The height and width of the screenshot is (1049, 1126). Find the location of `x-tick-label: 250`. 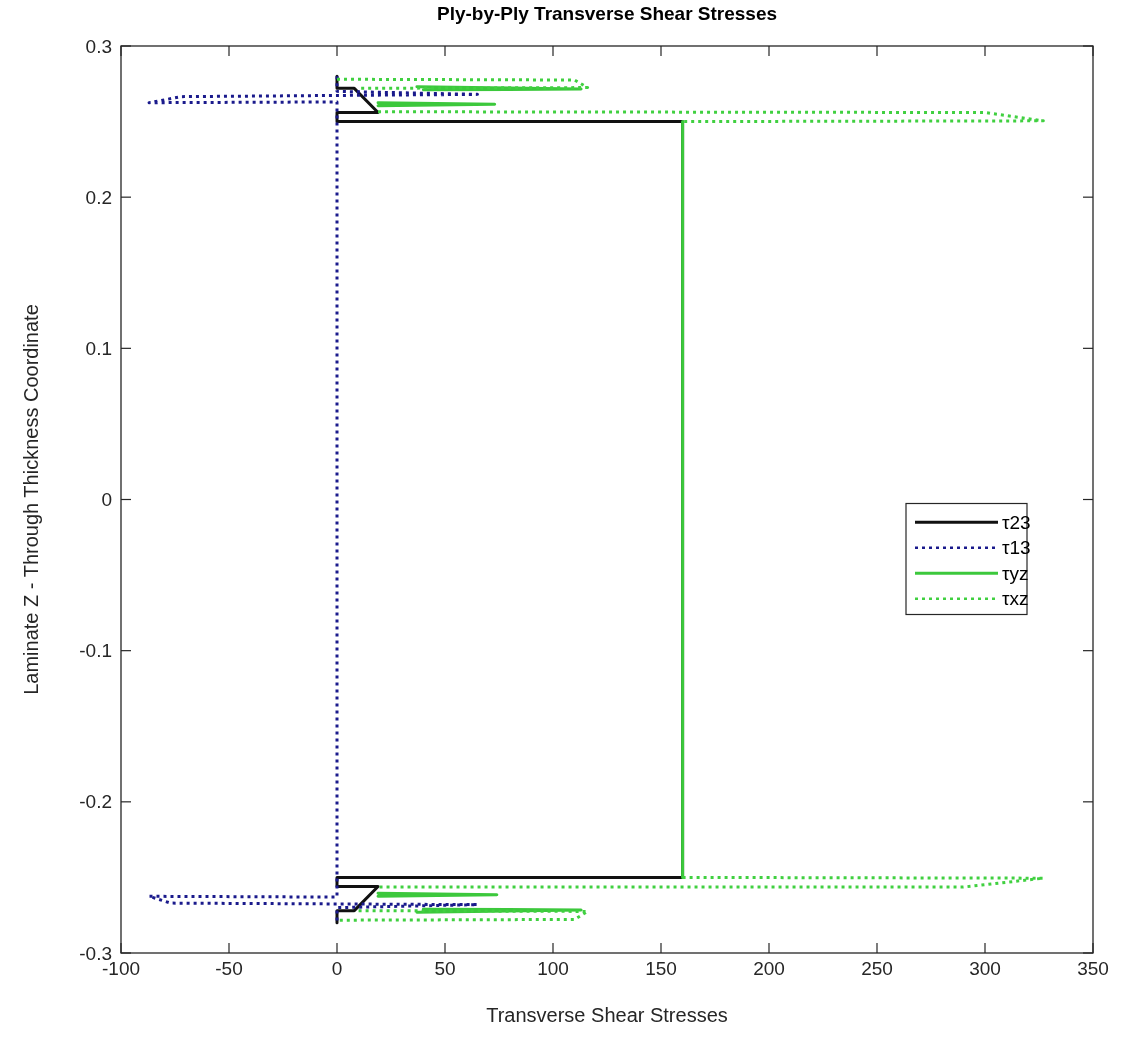

x-tick-label: 250 is located at coordinates (877, 968).